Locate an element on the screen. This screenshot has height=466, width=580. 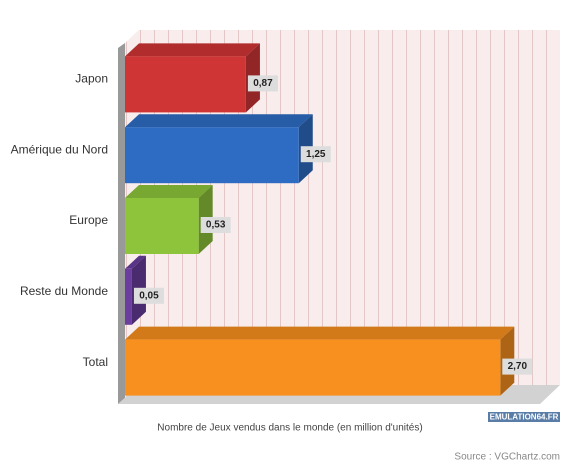
y-tick-label: Amérique du Nord is located at coordinates (59, 149).